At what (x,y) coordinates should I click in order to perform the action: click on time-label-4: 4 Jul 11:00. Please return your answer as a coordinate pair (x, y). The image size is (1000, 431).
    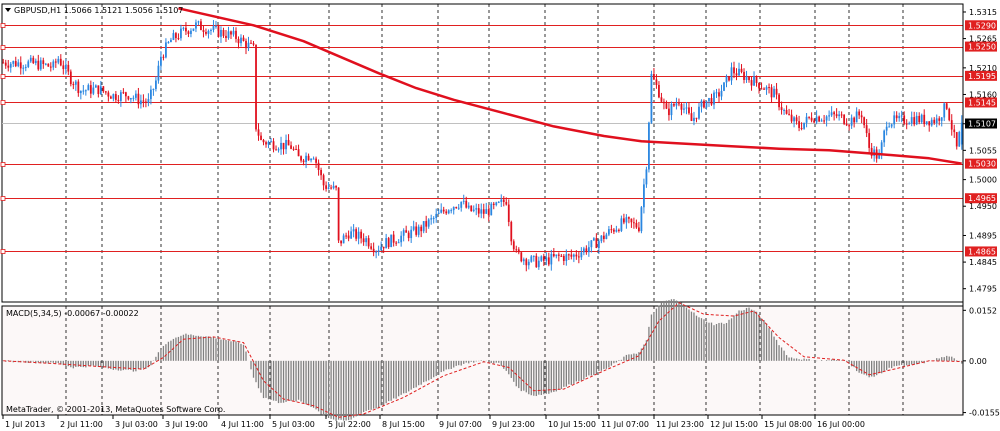
    Looking at the image, I should click on (242, 424).